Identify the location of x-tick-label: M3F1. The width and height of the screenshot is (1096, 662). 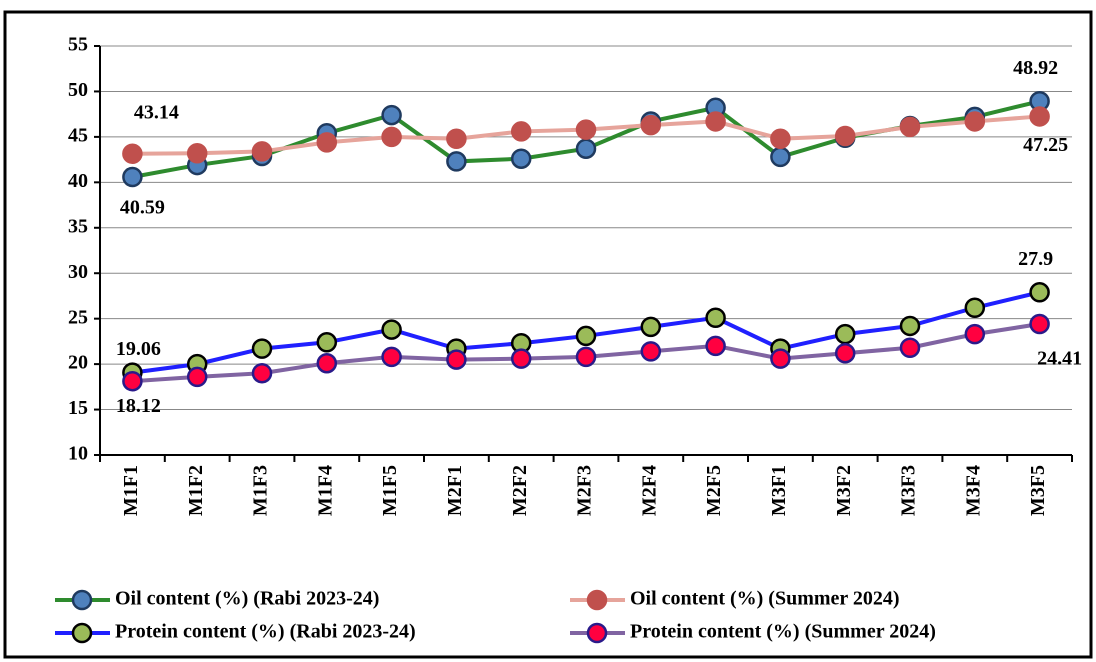
(779, 490).